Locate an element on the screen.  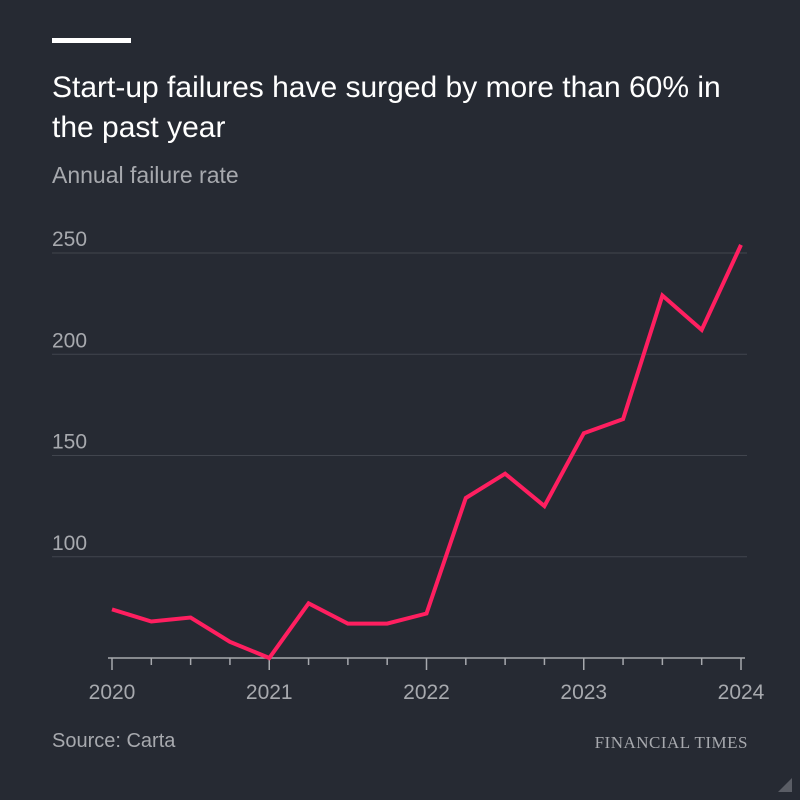
source-note: Source: Carta is located at coordinates (114, 741).